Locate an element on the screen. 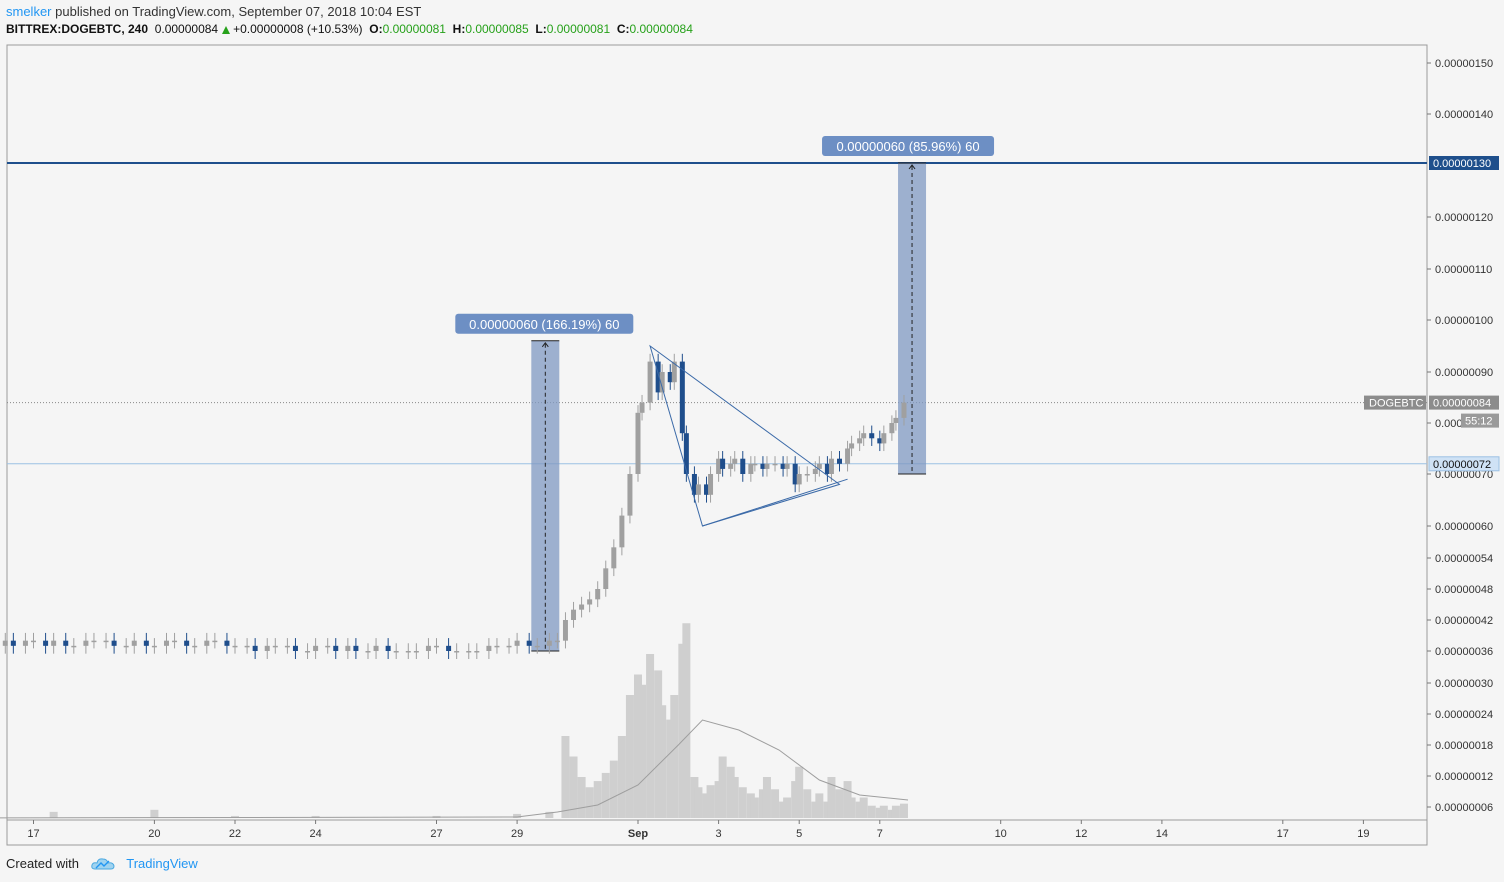  measure-label: 0.00000060 (166.19%) 60 is located at coordinates (544, 324).